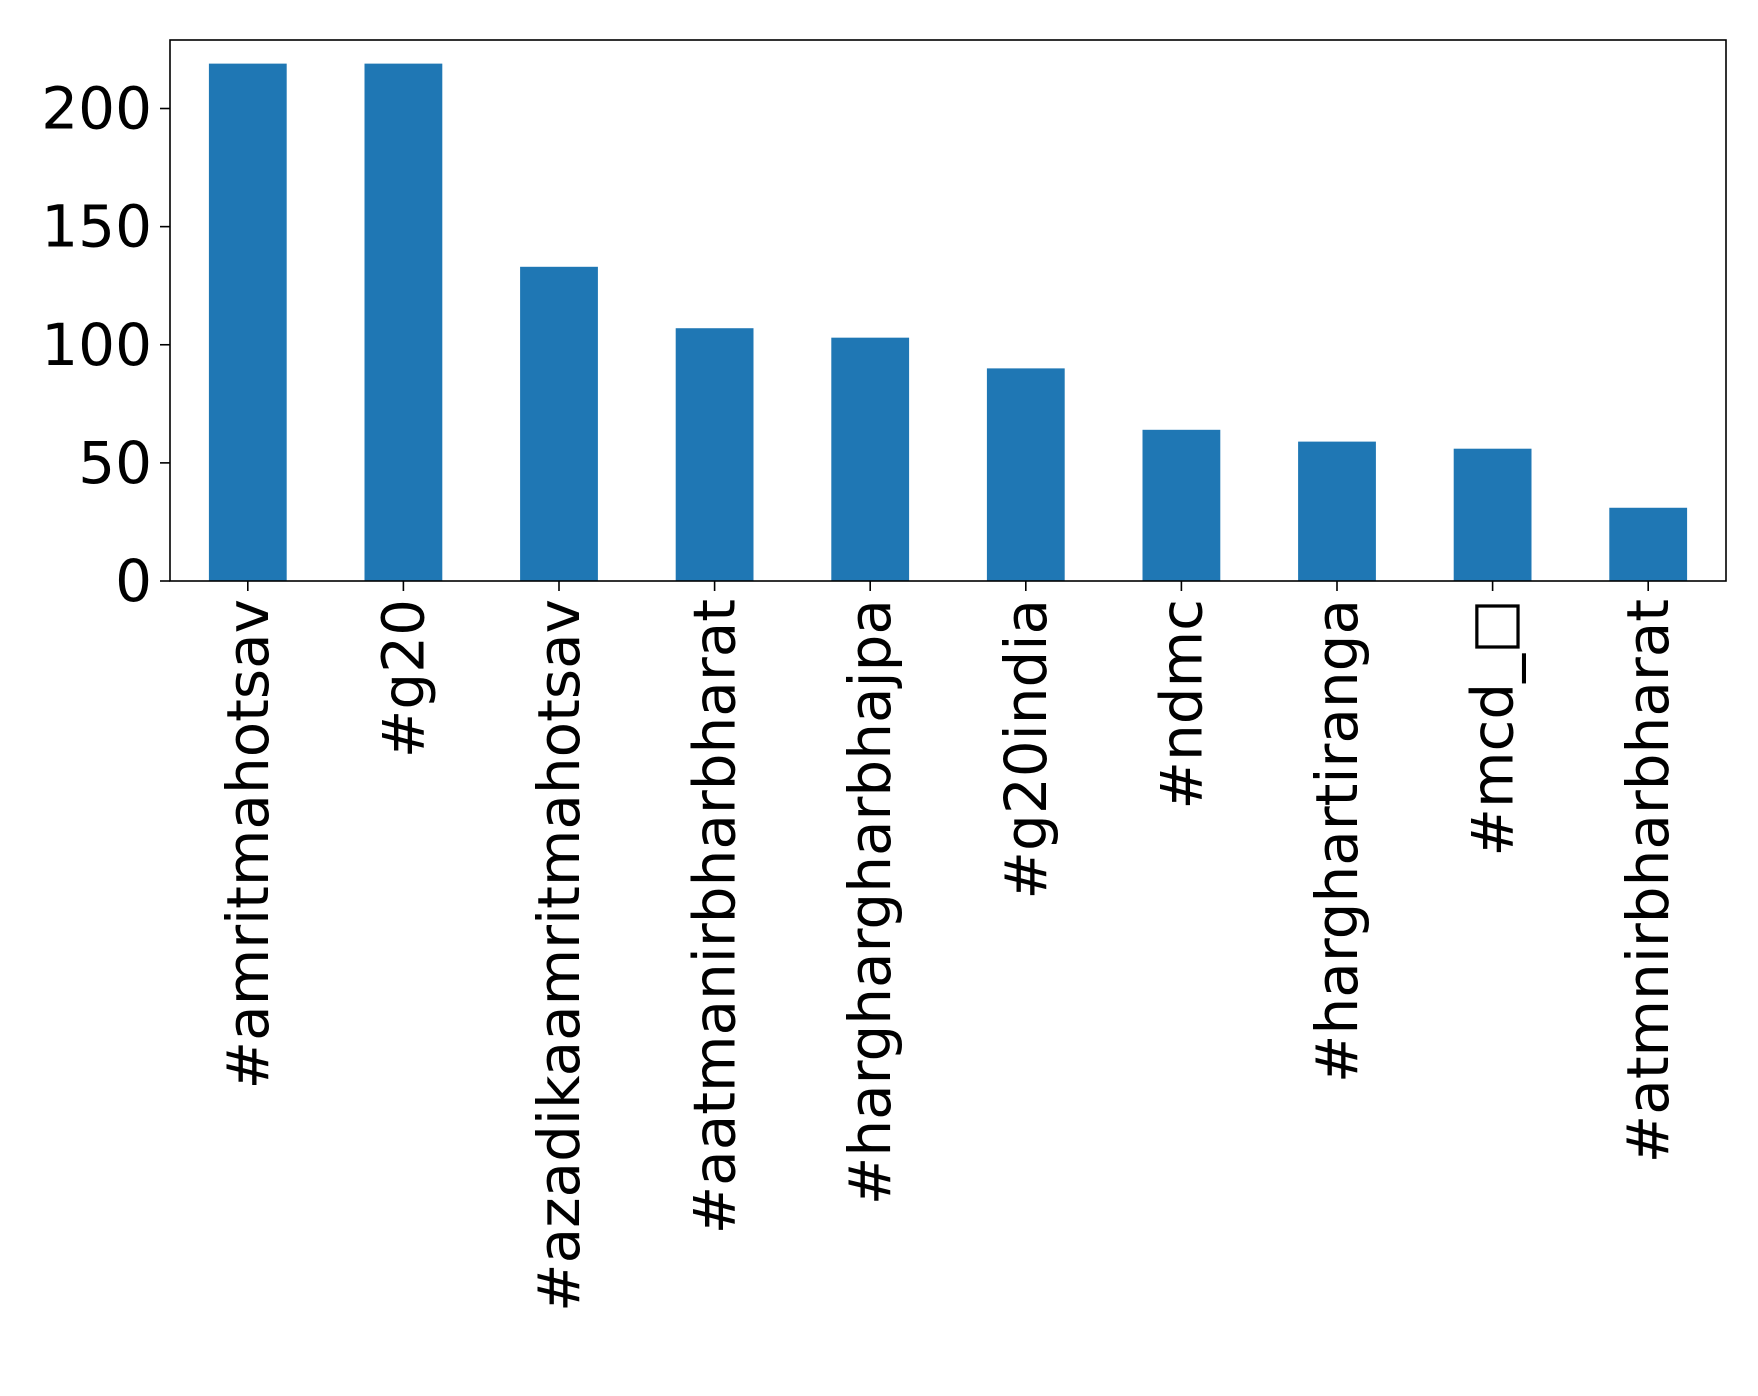  What do you see at coordinates (133, 581) in the screenshot?
I see `y-tick-label: 0` at bounding box center [133, 581].